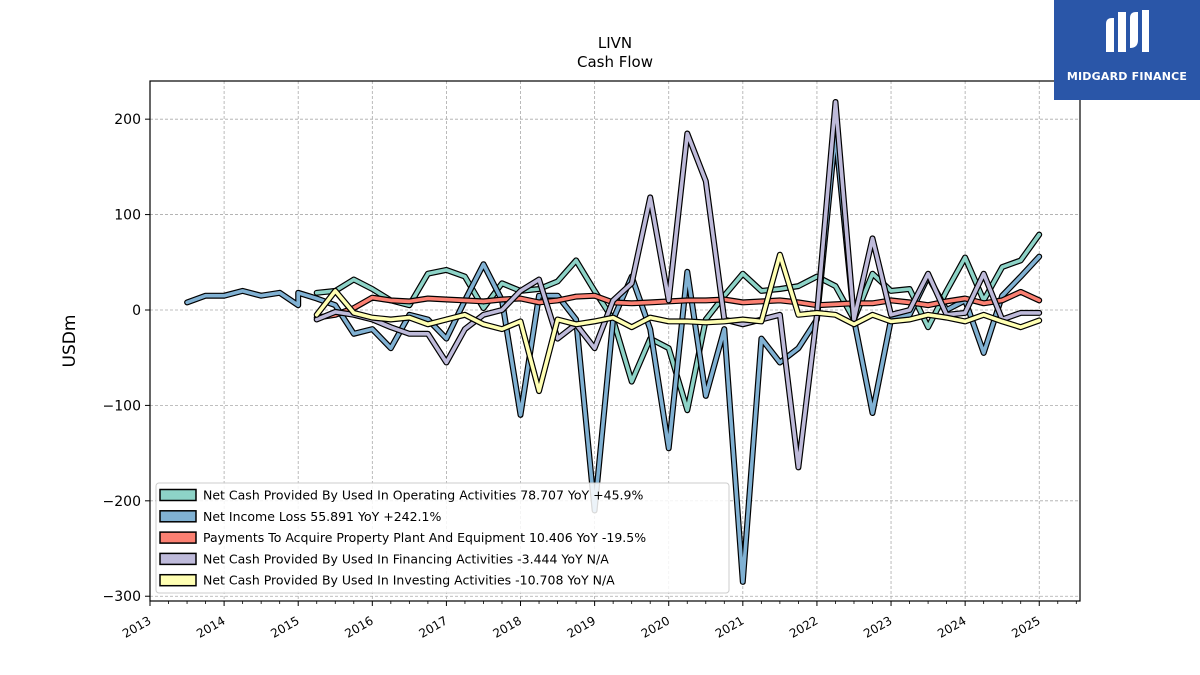 The width and height of the screenshot is (1200, 675). Describe the element at coordinates (210, 626) in the screenshot. I see `x-tick-label: 2014` at that location.